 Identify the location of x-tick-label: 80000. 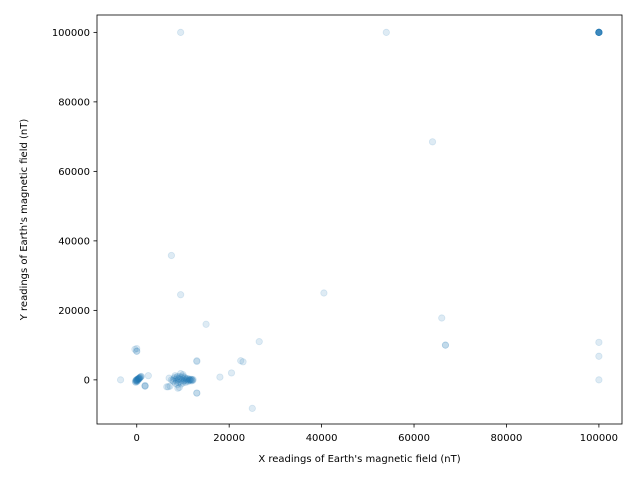
(507, 438).